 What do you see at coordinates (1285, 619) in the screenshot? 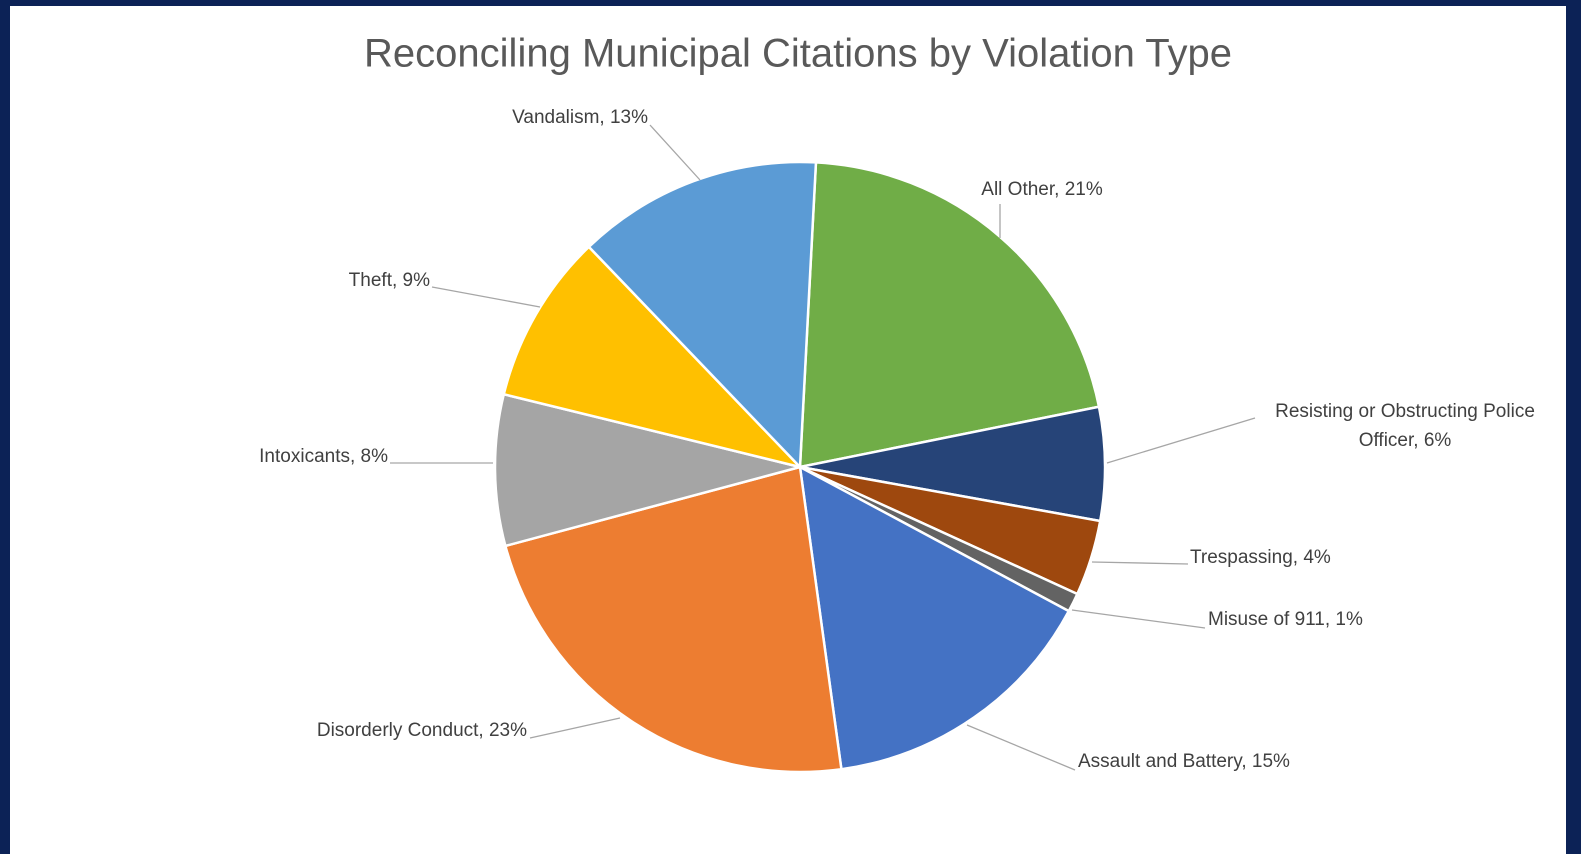
I see `data-label: Misuse of 911, 1%` at bounding box center [1285, 619].